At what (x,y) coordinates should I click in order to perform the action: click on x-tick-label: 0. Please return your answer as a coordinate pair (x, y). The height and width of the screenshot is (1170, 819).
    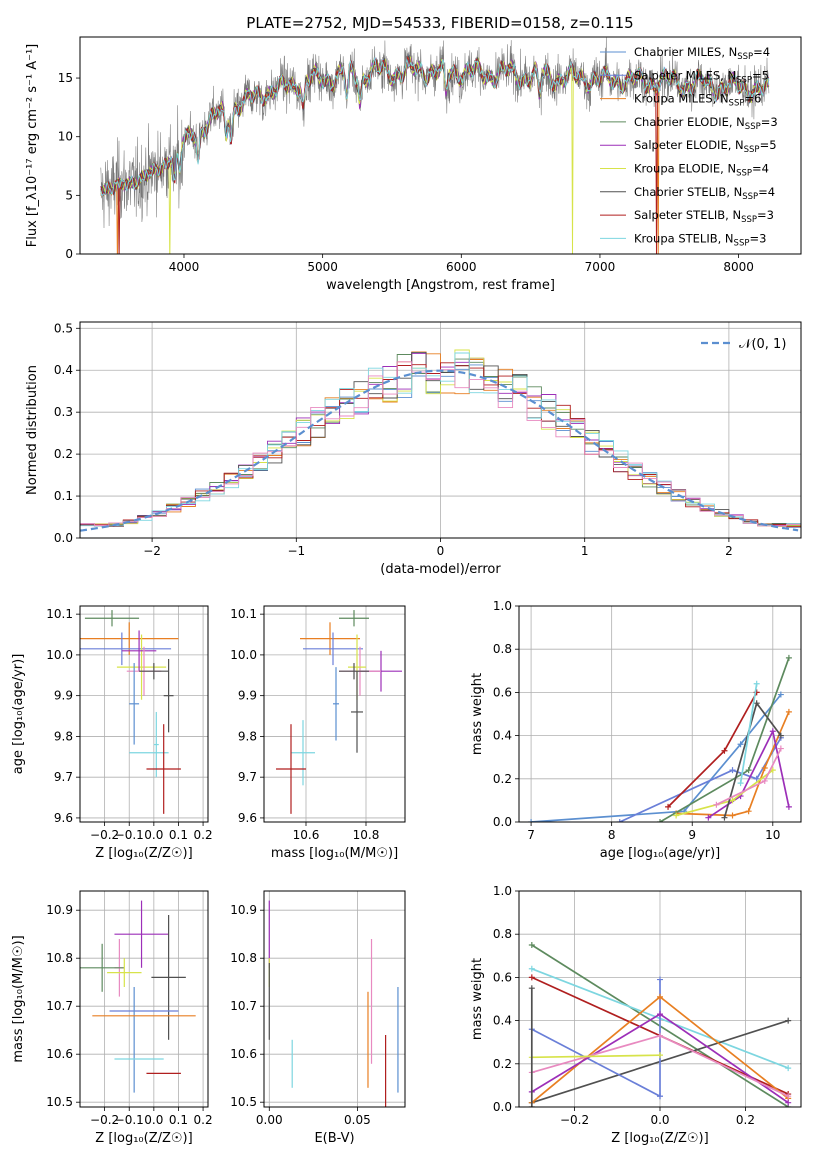
    Looking at the image, I should click on (441, 551).